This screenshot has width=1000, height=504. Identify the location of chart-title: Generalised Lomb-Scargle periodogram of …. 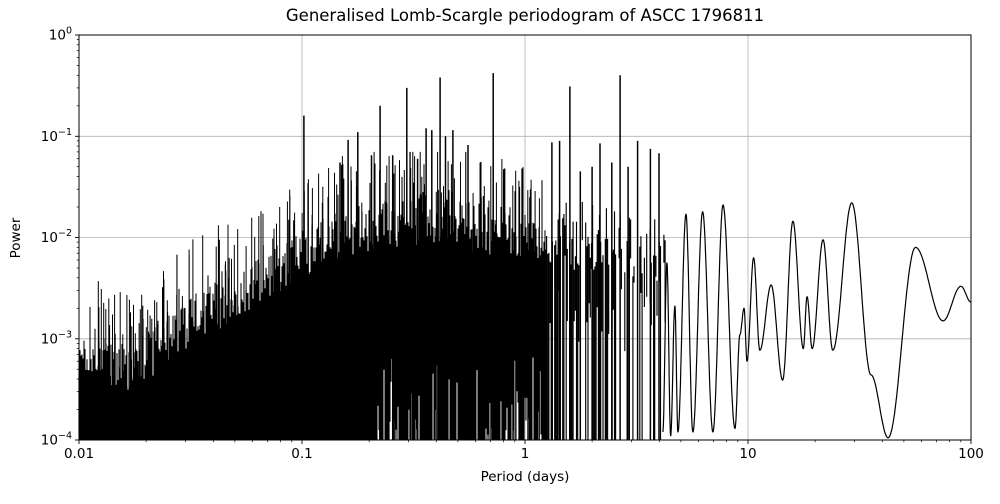
(525, 15).